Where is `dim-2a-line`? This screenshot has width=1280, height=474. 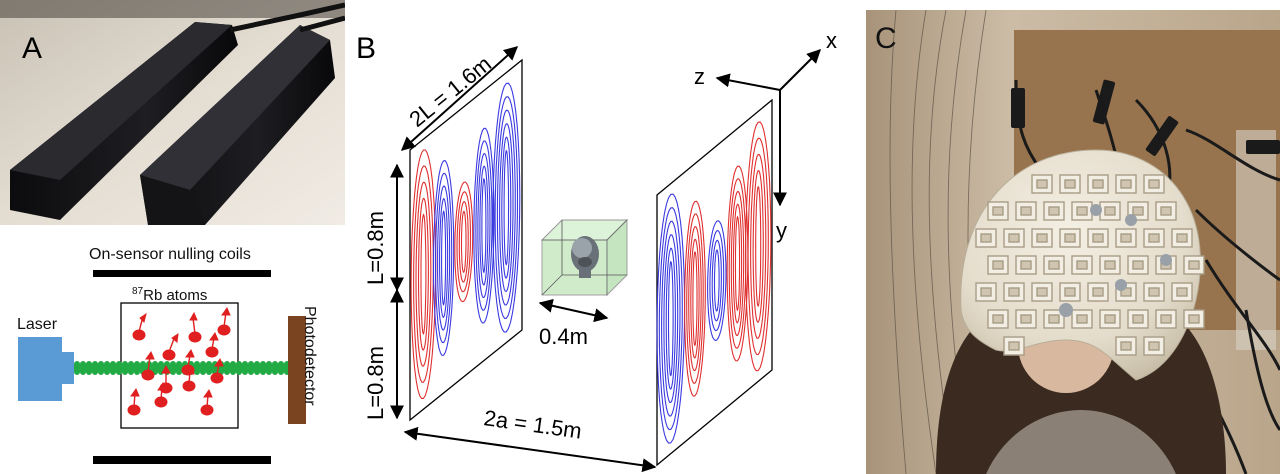
dim-2a-line is located at coordinates (530, 449).